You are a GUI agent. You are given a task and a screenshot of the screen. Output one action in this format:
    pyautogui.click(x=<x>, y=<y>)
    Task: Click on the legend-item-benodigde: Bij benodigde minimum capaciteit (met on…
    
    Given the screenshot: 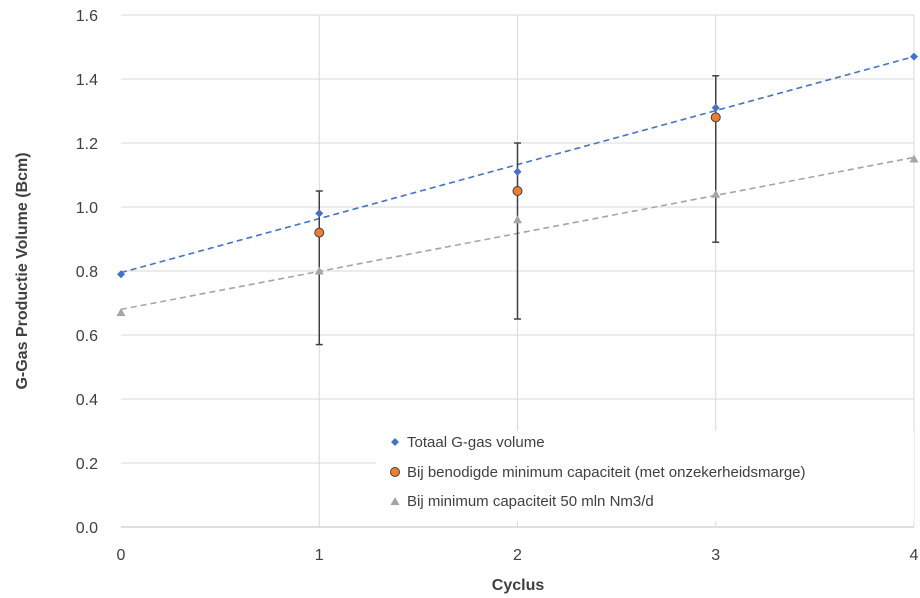 What is the action you would take?
    pyautogui.click(x=598, y=472)
    